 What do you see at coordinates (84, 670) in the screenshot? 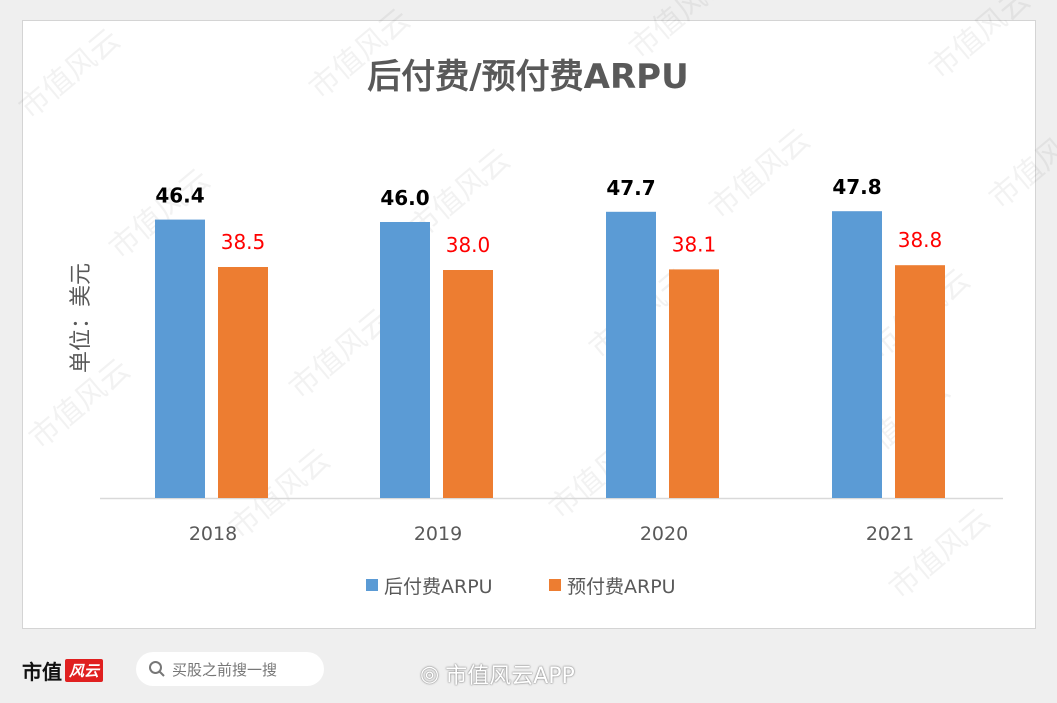
I see `logo-badge: 风云` at bounding box center [84, 670].